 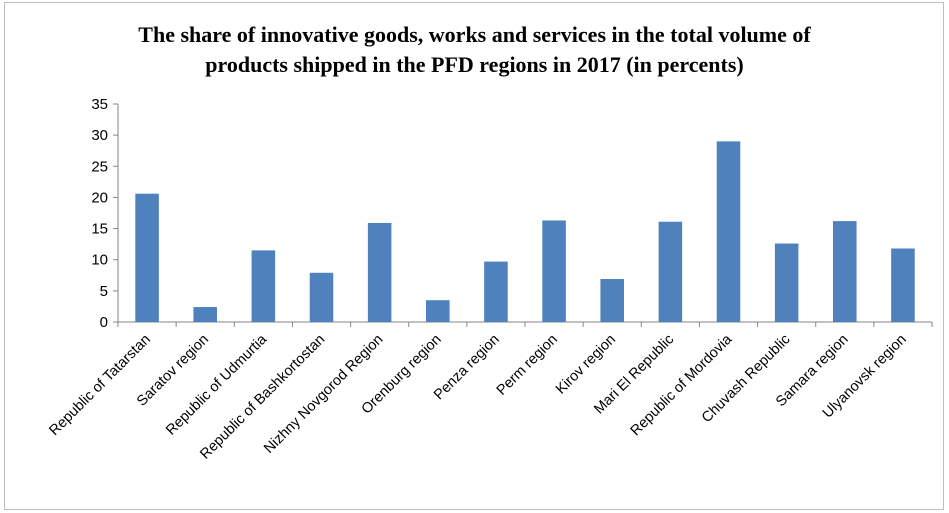 What do you see at coordinates (99, 166) in the screenshot?
I see `y-tick-label: 25` at bounding box center [99, 166].